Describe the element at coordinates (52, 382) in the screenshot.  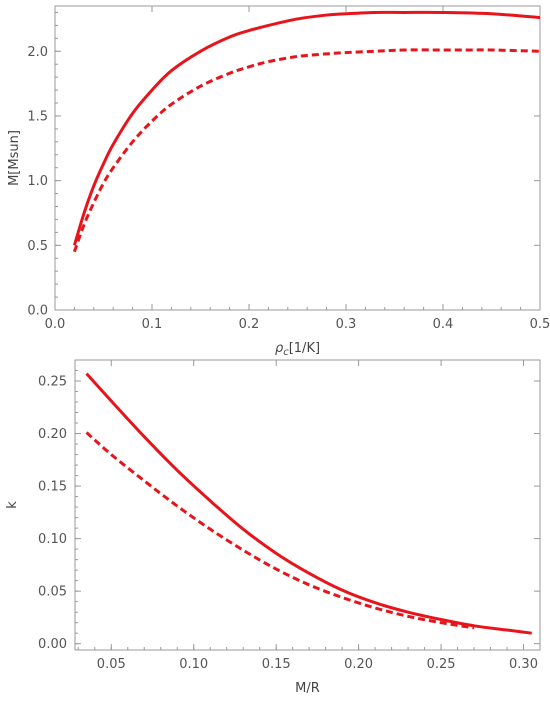
I see `y-tick-label: 0.25` at that location.